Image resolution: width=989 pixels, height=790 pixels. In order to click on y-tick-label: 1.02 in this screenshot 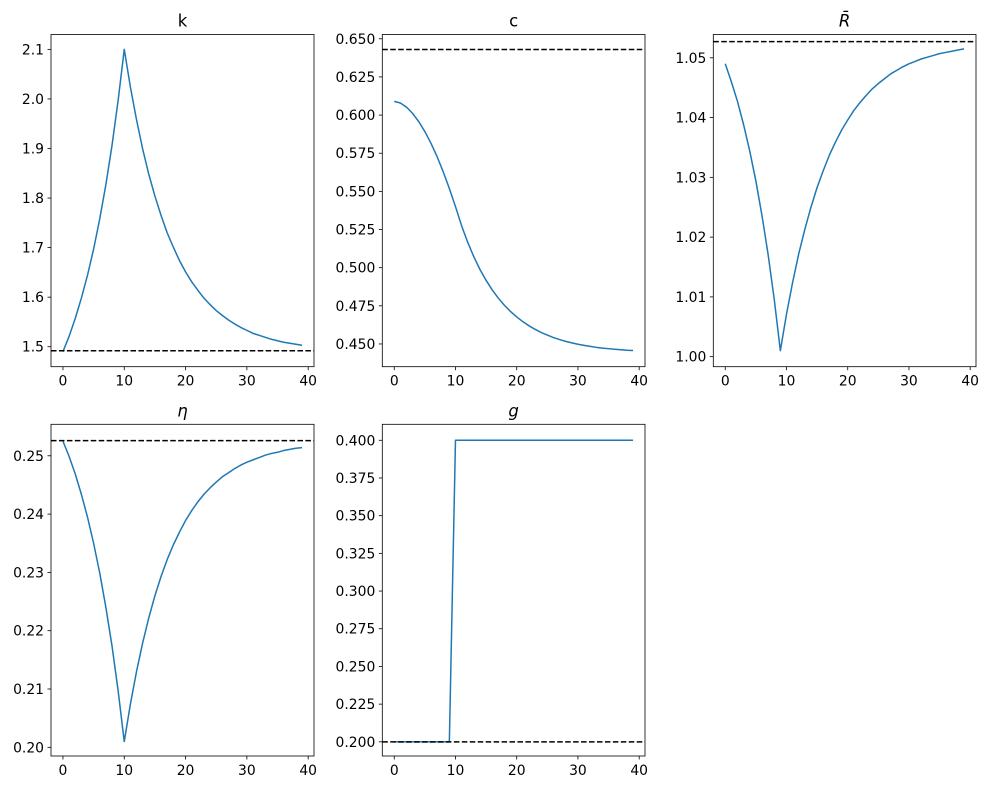, I will do `click(690, 238)`.